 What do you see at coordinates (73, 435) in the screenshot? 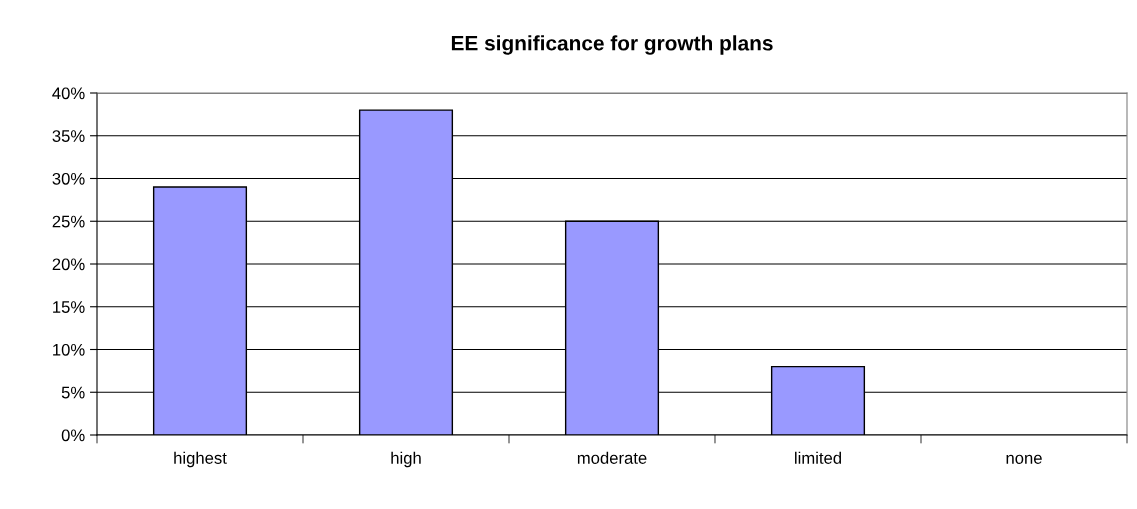
I see `y-tick-label: 0%` at bounding box center [73, 435].